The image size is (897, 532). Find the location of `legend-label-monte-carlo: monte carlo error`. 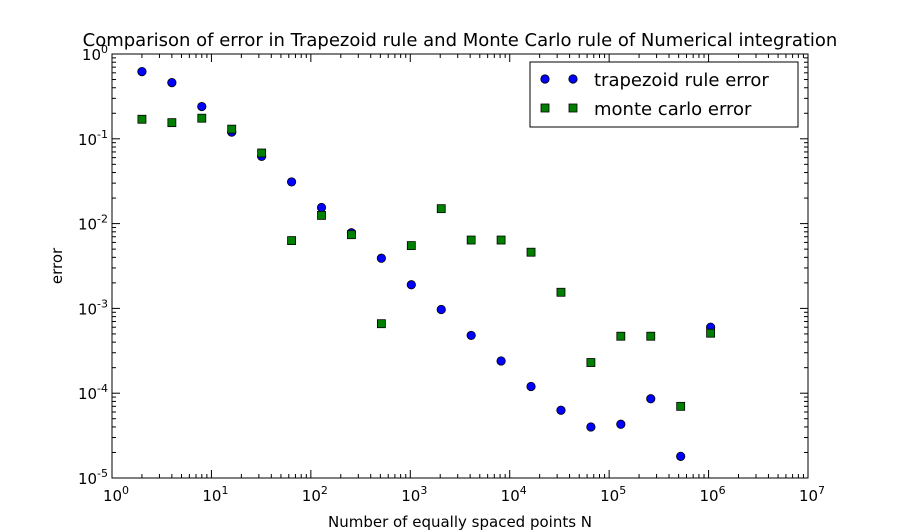

legend-label-monte-carlo: monte carlo error is located at coordinates (673, 109).